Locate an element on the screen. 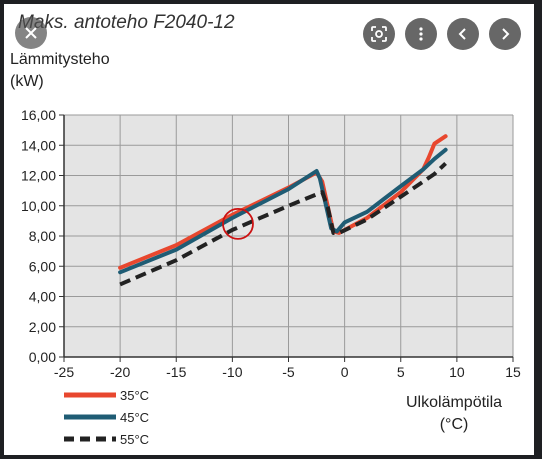  next-image-button is located at coordinates (505, 34).